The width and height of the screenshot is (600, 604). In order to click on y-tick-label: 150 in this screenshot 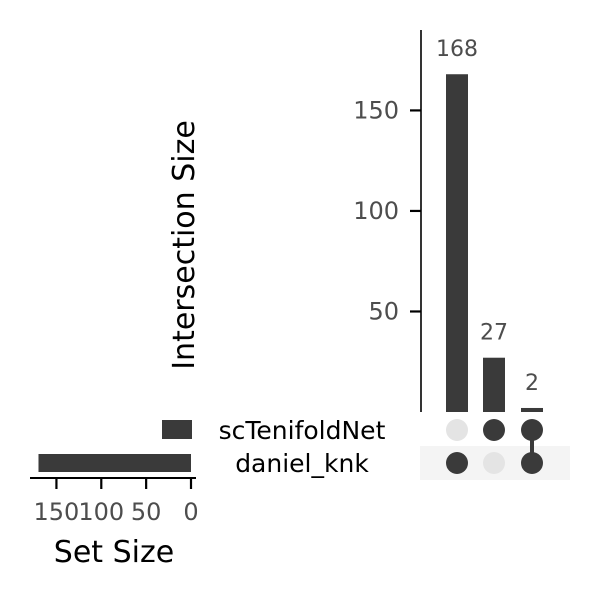, I will do `click(376, 110)`.